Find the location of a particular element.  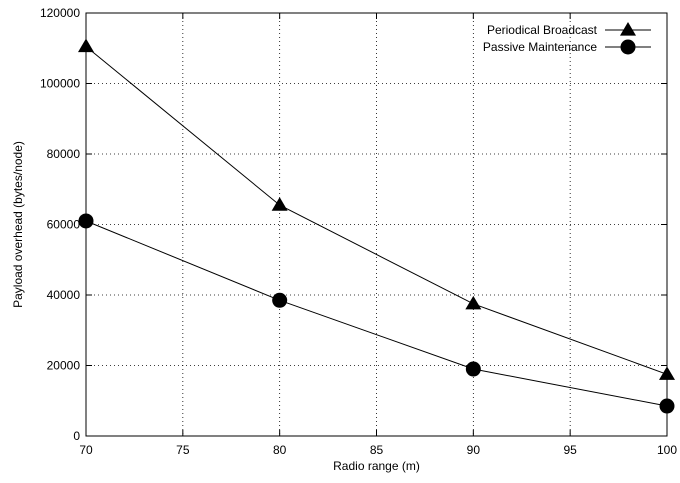

x-tick-label: 75 is located at coordinates (183, 450).